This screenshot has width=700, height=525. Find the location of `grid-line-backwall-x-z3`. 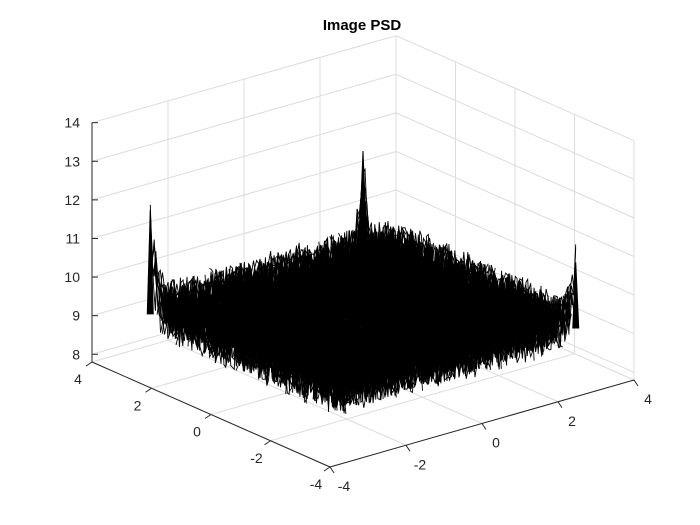

grid-line-backwall-x-z3 is located at coordinates (515, 204).